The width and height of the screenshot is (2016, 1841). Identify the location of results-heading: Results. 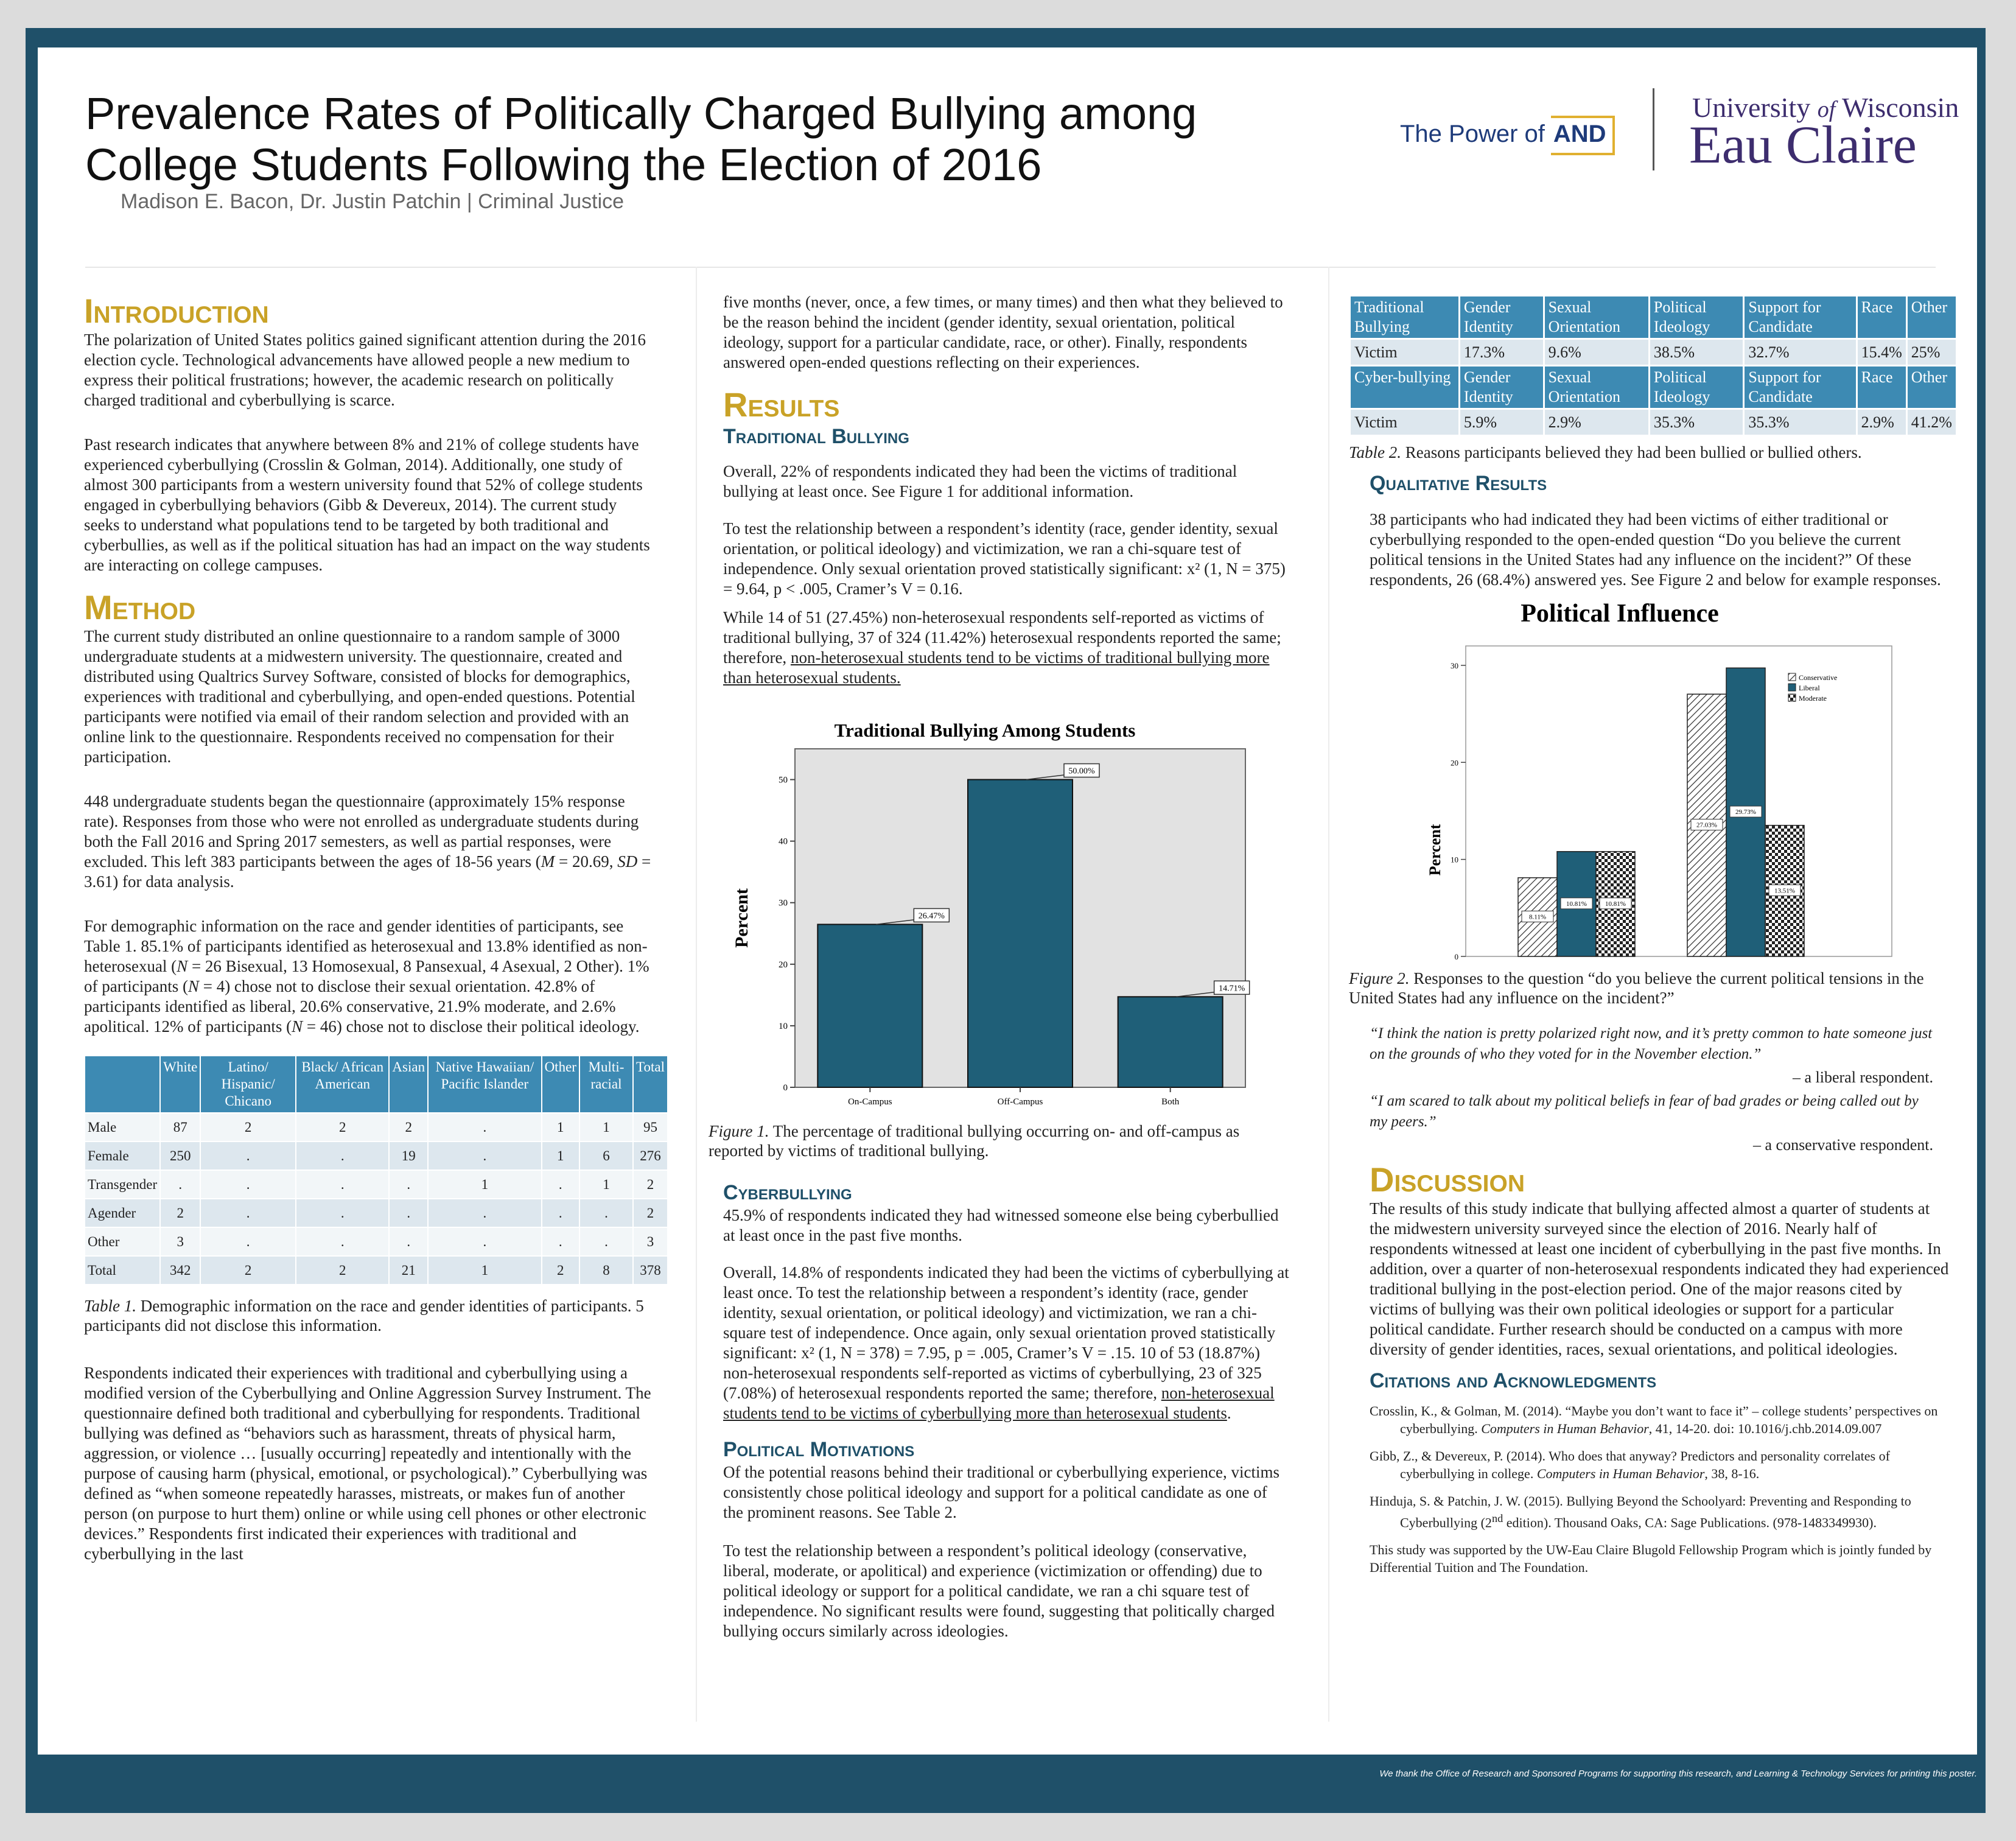
(781, 404).